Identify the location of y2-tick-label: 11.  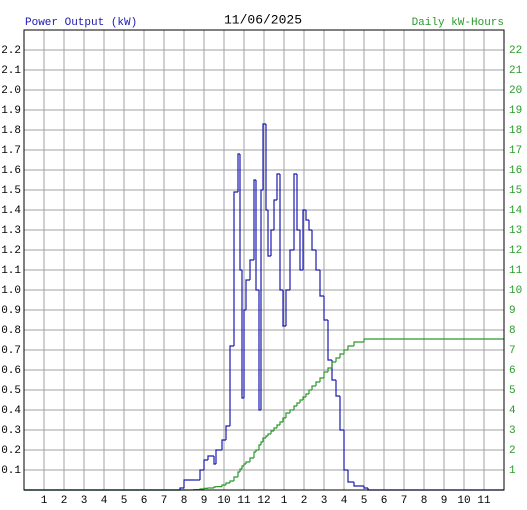
(516, 271).